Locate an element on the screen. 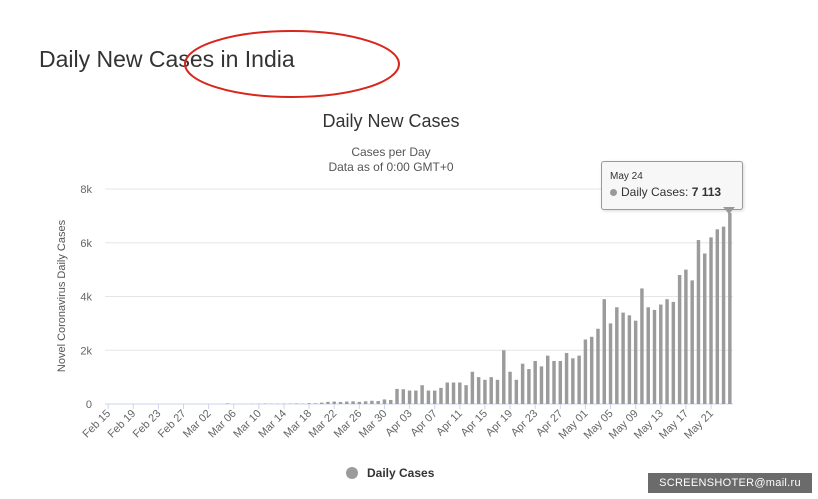 Image resolution: width=818 pixels, height=499 pixels. y-tick-label: 0 is located at coordinates (89, 405).